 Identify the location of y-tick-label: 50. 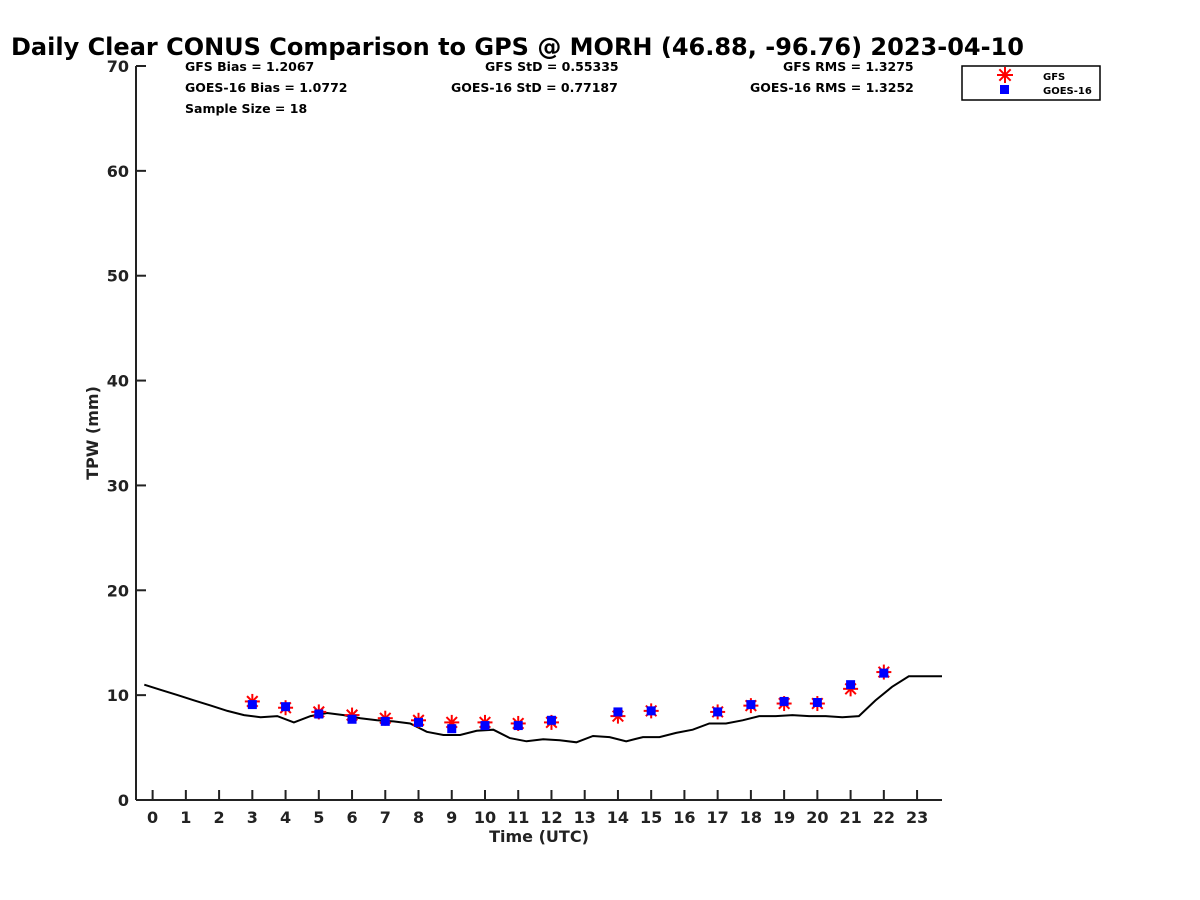
(118, 276).